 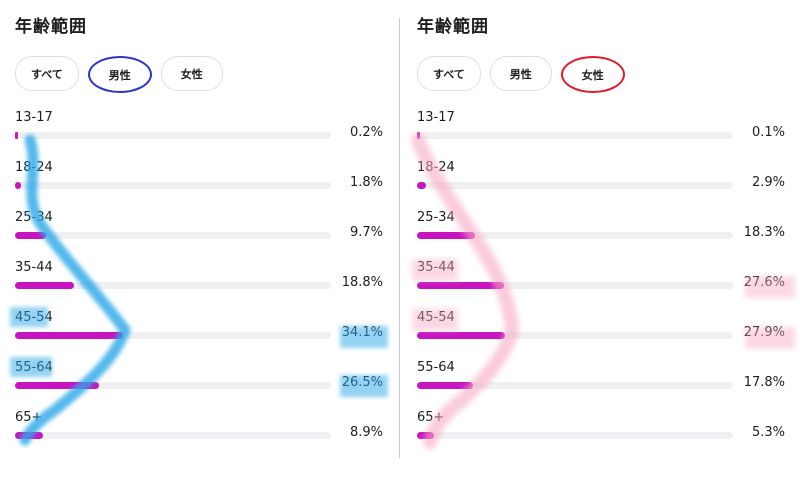 I want to click on age-row: 35-44 27.6%, so click(x=603, y=285).